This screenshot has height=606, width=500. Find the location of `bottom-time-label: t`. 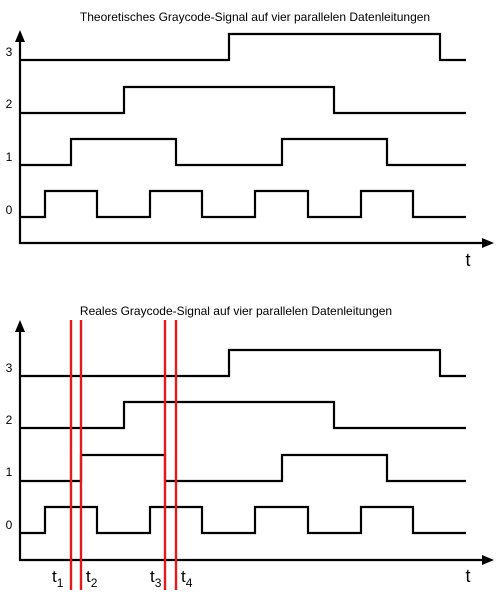

bottom-time-label: t is located at coordinates (467, 576).